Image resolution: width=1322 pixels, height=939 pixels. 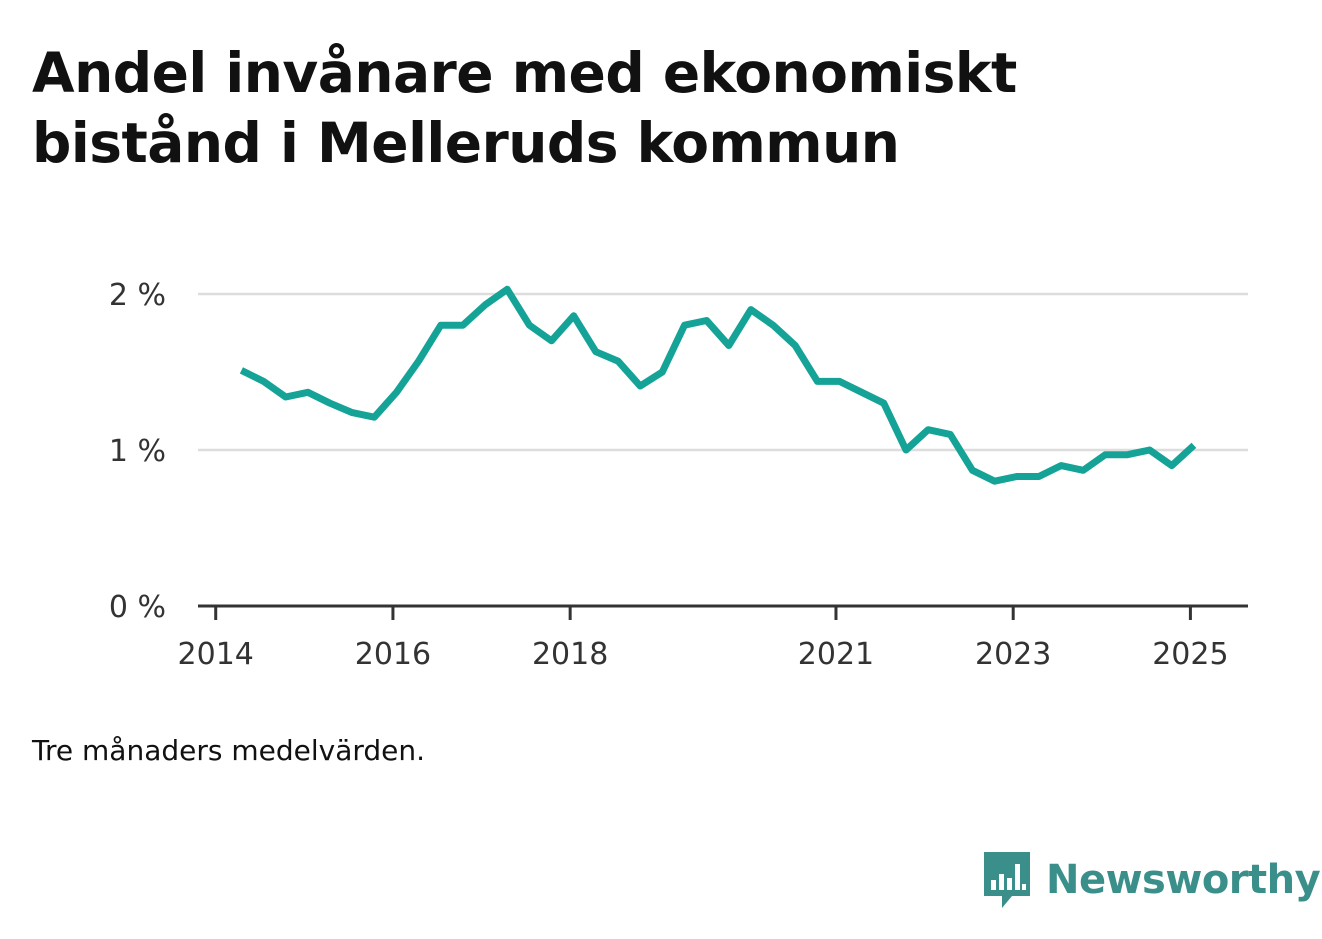 I want to click on brand-name: Newsworthy, so click(x=1183, y=880).